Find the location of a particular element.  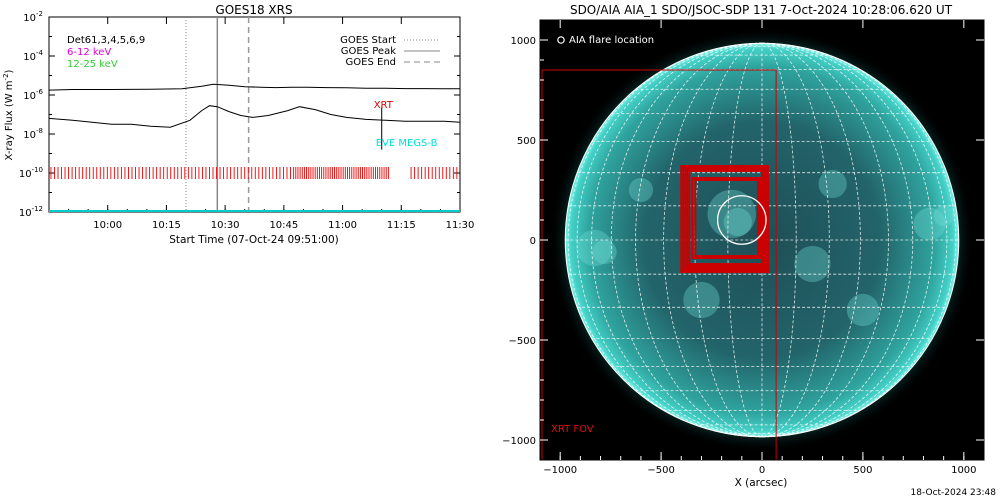

lightcurve-series is located at coordinates (254, 105).